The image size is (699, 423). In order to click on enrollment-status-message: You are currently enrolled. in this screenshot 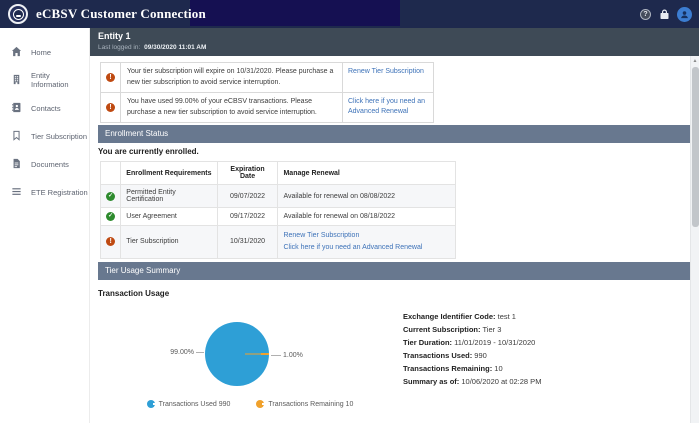, I will do `click(148, 151)`.